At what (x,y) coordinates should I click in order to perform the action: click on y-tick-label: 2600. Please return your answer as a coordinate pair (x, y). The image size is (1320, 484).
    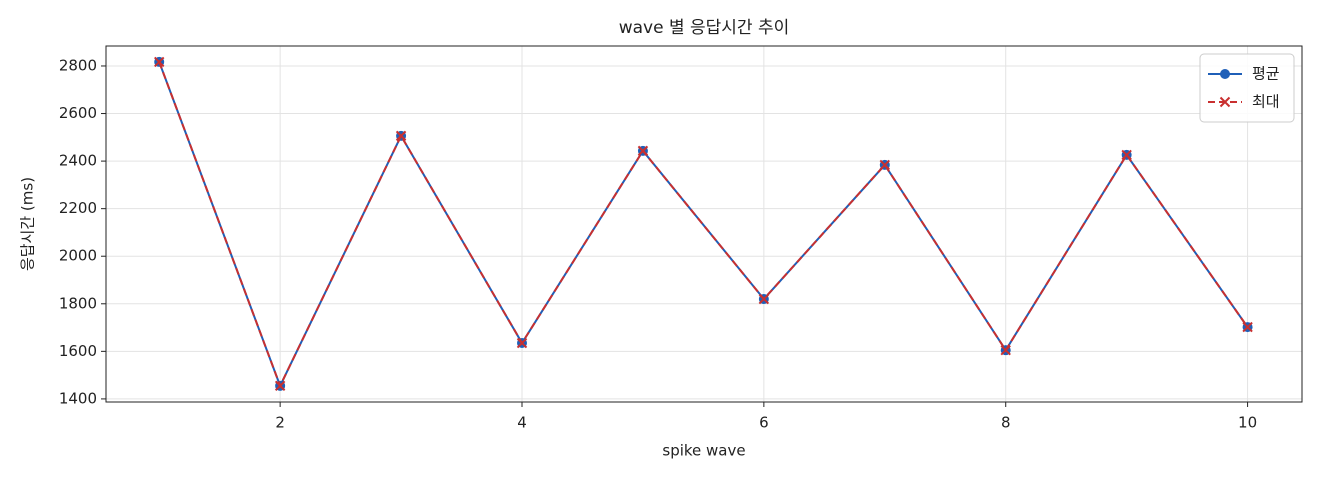
    Looking at the image, I should click on (78, 113).